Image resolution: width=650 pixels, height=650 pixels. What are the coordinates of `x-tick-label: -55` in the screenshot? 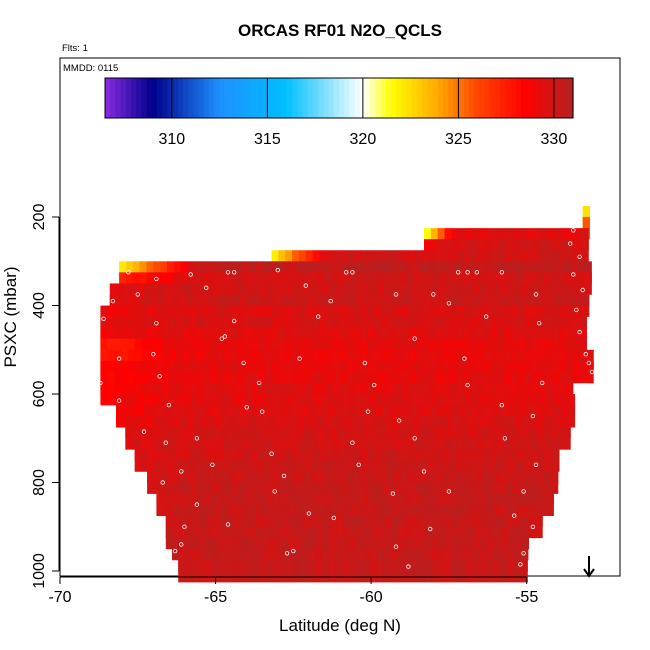 It's located at (526, 597).